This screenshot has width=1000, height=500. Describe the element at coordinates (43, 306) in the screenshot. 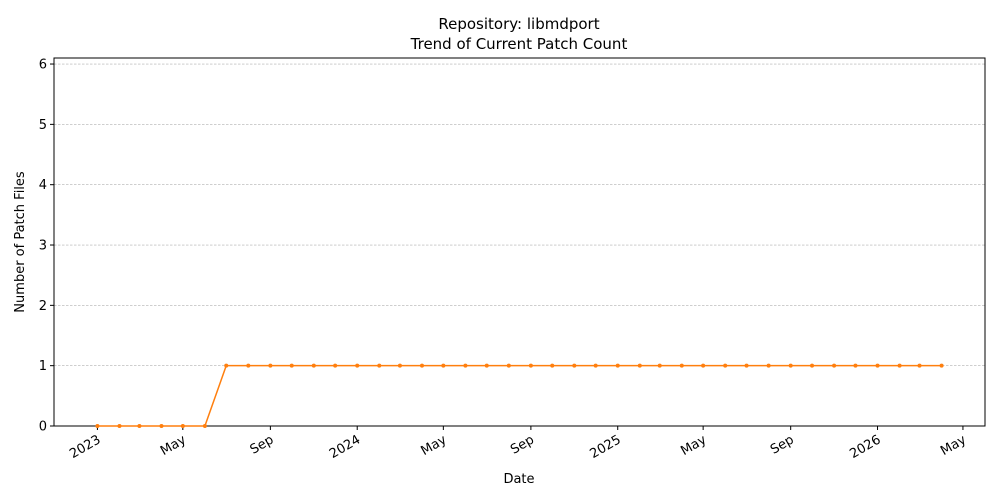

I see `y-tick-label: 2` at that location.